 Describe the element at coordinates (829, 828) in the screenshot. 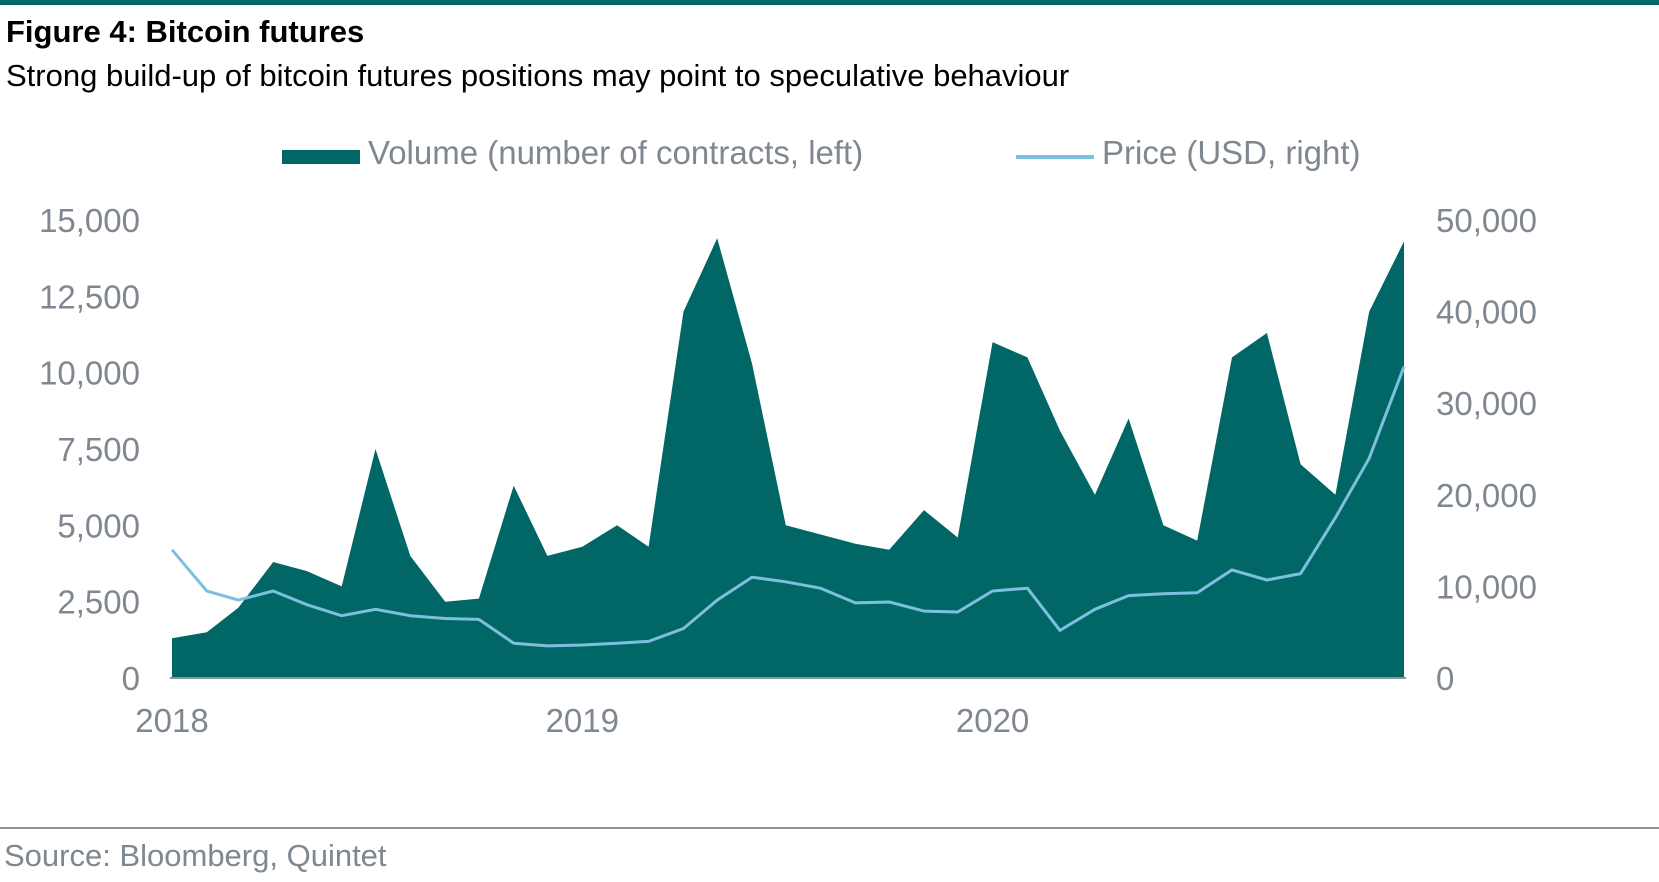

I see `bottom-rule` at that location.